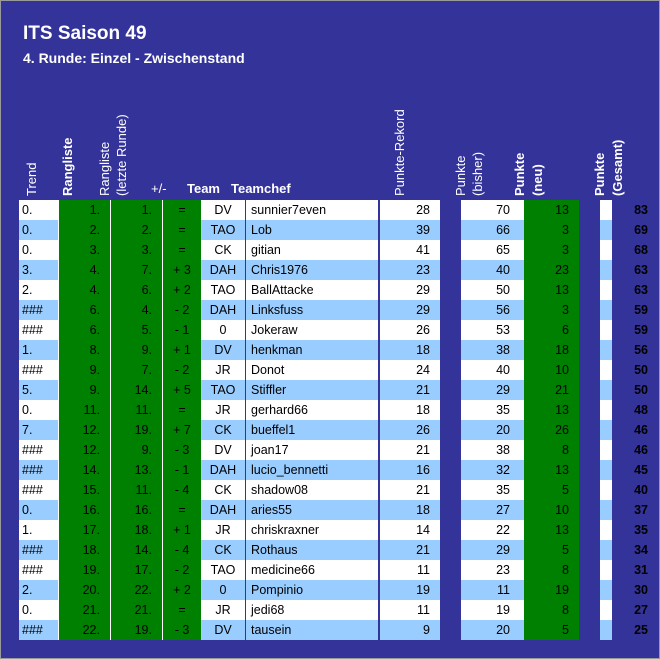  Describe the element at coordinates (181, 390) in the screenshot. I see `diff-cell: + 5` at that location.